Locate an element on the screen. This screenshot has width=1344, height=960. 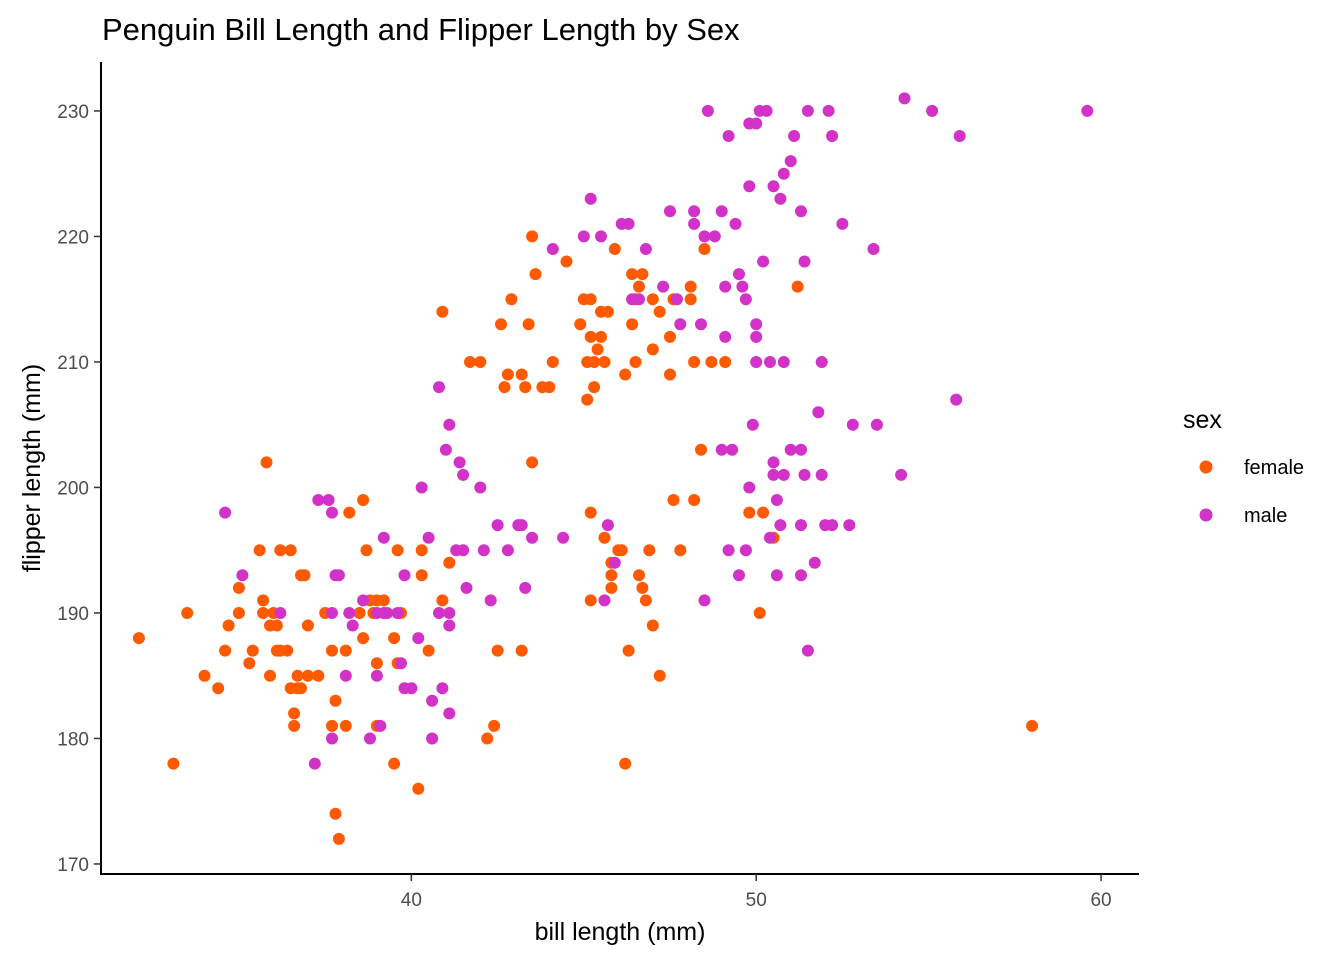
x-tick-label: 50 is located at coordinates (756, 900).